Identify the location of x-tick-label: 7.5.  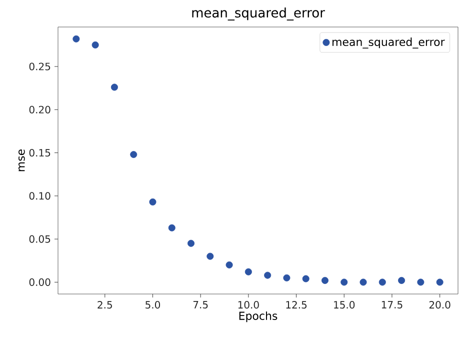
(200, 304).